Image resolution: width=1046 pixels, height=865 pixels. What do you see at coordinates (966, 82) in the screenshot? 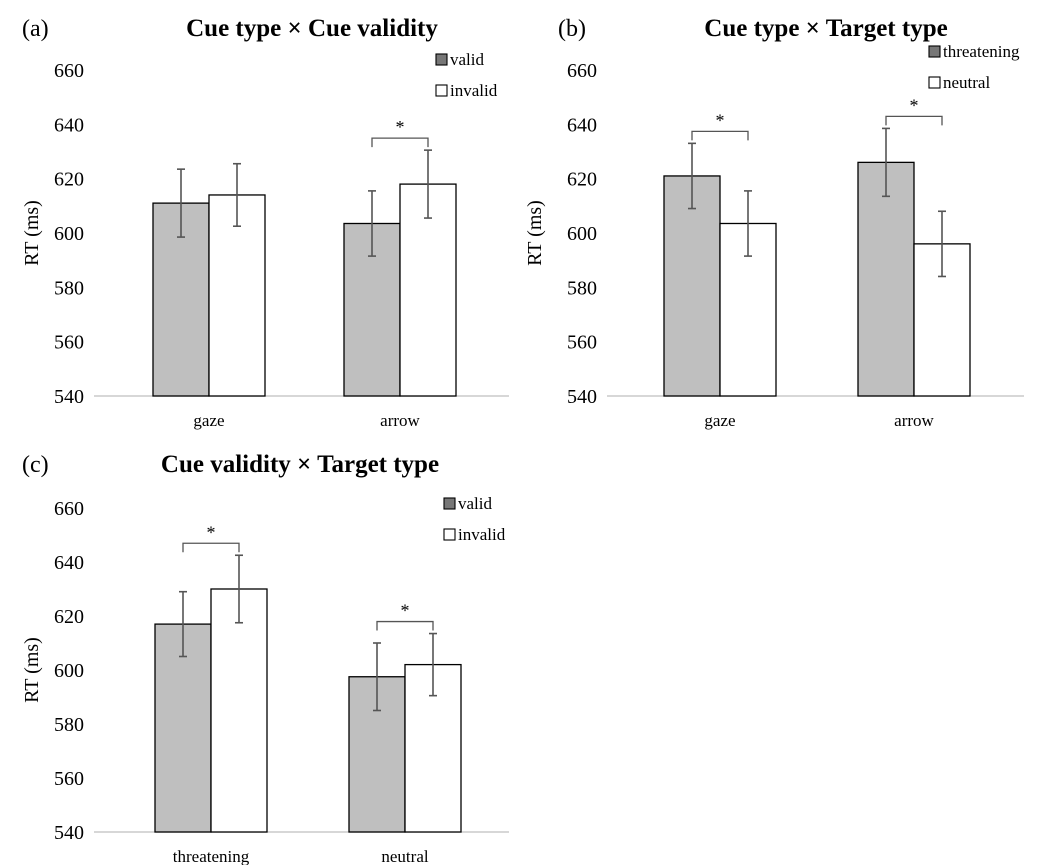
I see `legend-label: neutral` at bounding box center [966, 82].